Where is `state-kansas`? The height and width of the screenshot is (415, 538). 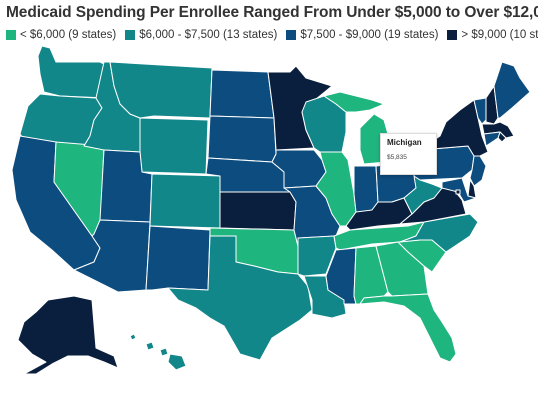
state-kansas is located at coordinates (258, 211).